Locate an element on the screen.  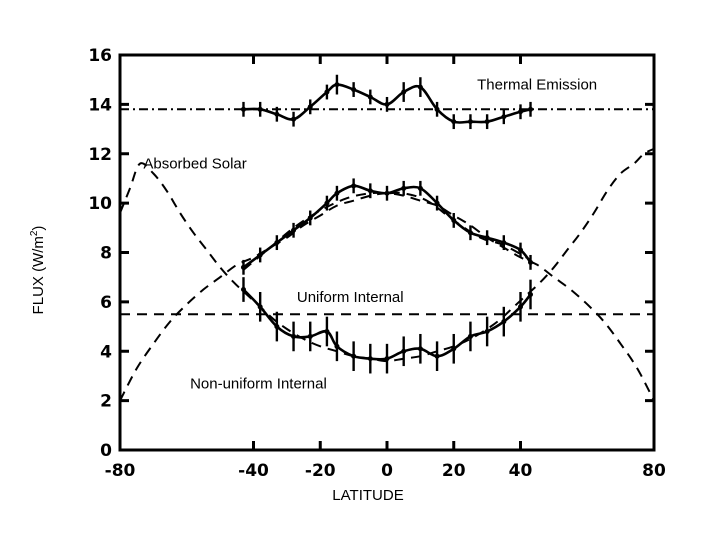
y-axis-label: FLUX (W/m2) is located at coordinates (38, 270).